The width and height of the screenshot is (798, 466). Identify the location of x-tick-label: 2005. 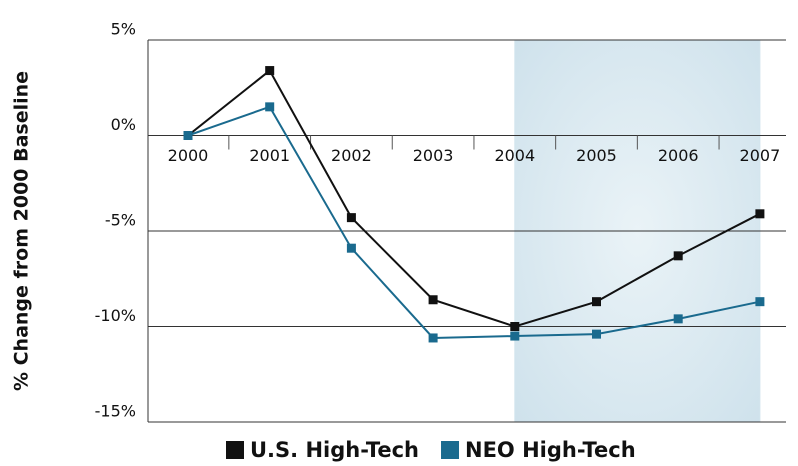
(596, 155).